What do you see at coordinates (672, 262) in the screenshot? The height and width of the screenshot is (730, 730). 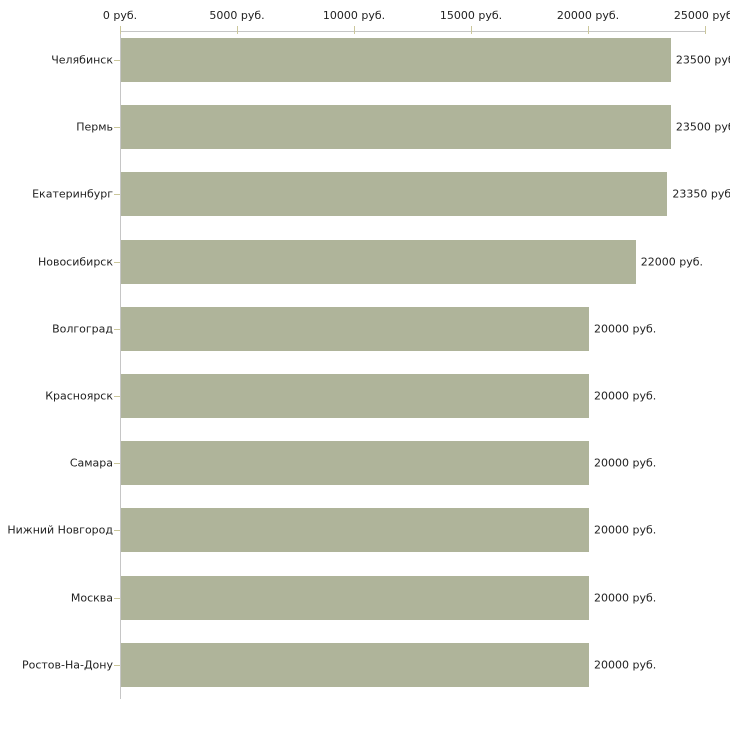 I see `value-label: 22000 руб.` at bounding box center [672, 262].